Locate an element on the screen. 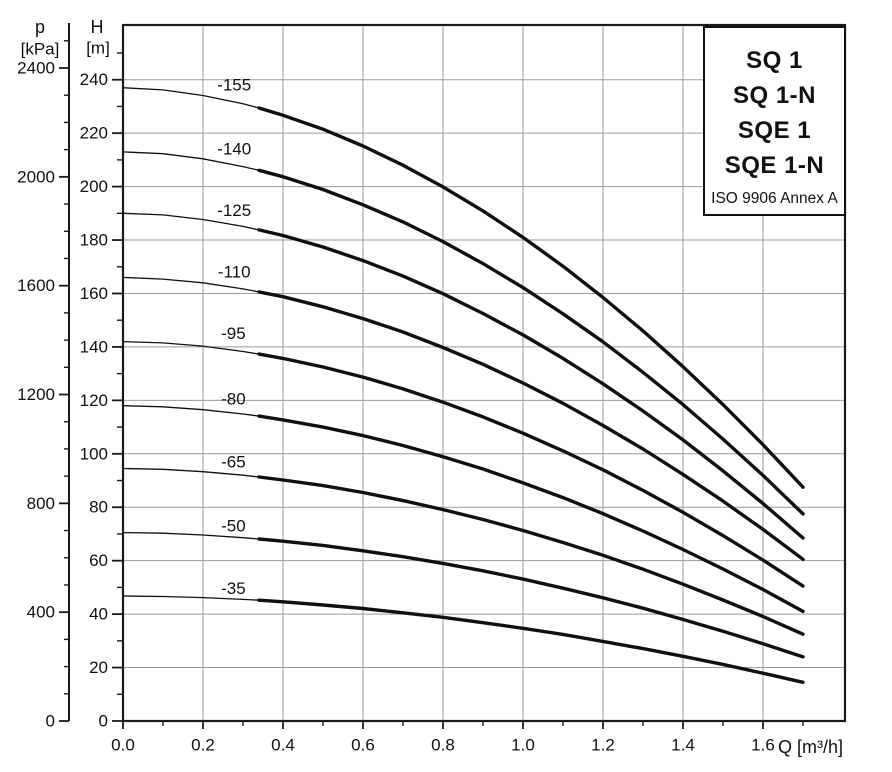 The width and height of the screenshot is (892, 772). x-tick-label: 0.6 is located at coordinates (363, 745).